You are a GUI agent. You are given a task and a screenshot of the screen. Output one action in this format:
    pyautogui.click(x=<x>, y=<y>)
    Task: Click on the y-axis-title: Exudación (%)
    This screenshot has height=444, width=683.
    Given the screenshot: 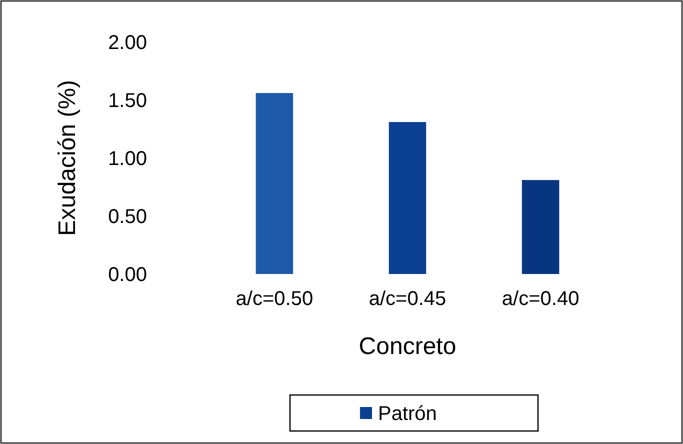 What is the action you would take?
    pyautogui.click(x=67, y=158)
    